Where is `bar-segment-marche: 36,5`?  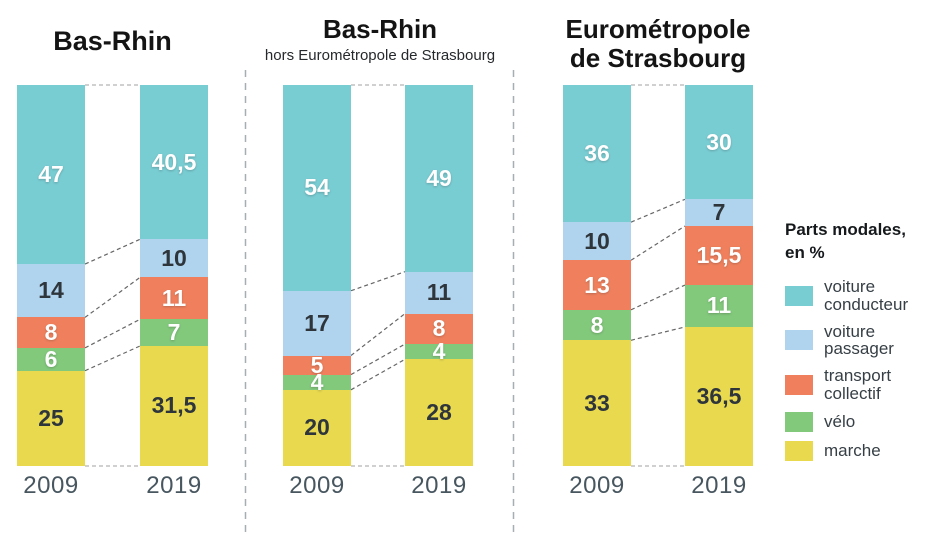
bar-segment-marche: 36,5 is located at coordinates (719, 396).